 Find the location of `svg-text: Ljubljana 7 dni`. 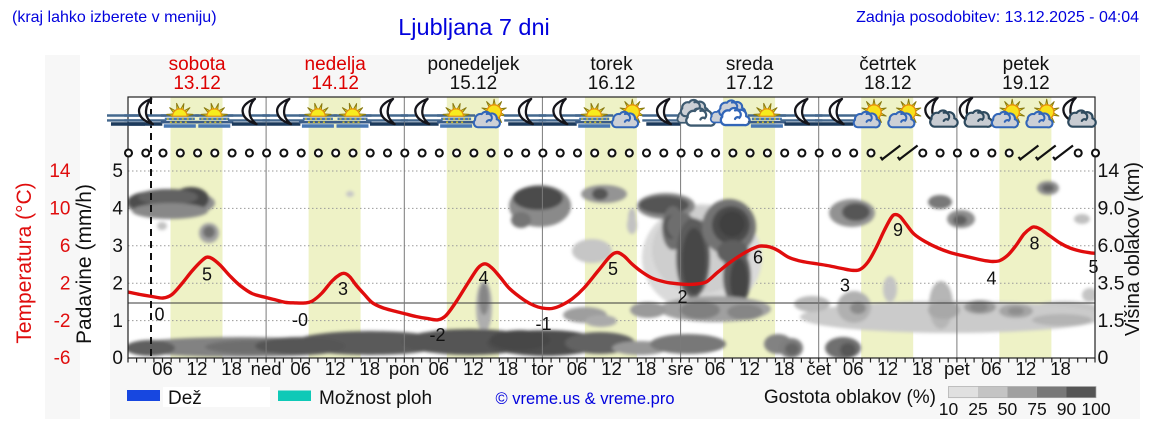

svg-text: Ljubljana 7 dni is located at coordinates (474, 27).